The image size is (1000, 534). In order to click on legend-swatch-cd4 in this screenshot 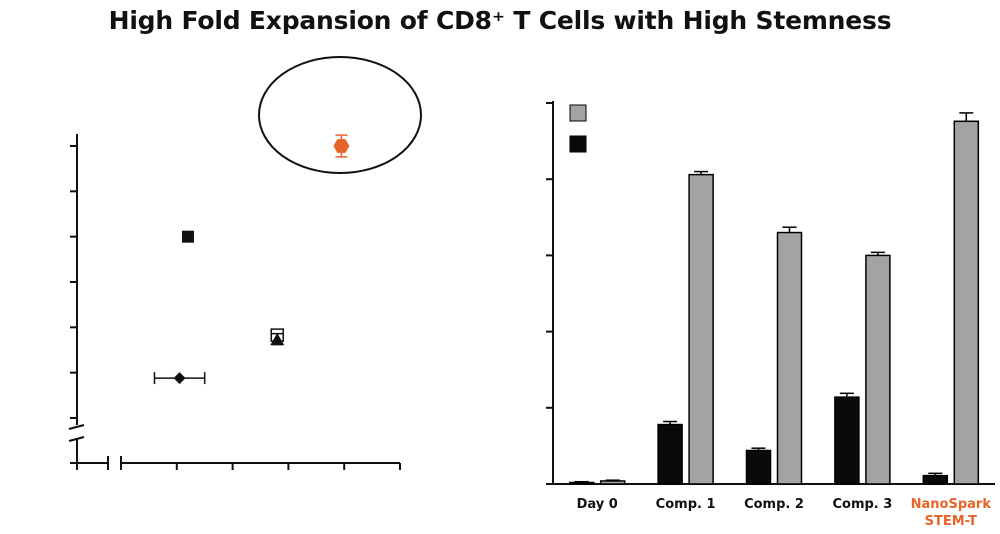, I will do `click(578, 144)`.